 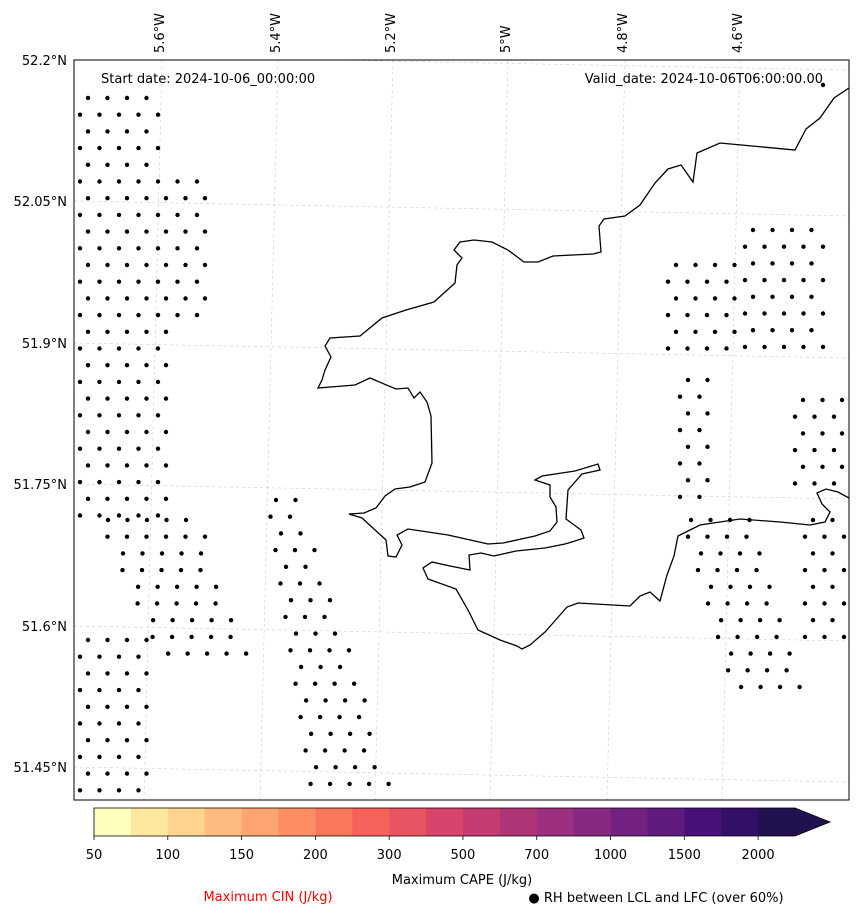 I want to click on colorbar-label: Maximum CAPE (J/kg), so click(x=462, y=880).